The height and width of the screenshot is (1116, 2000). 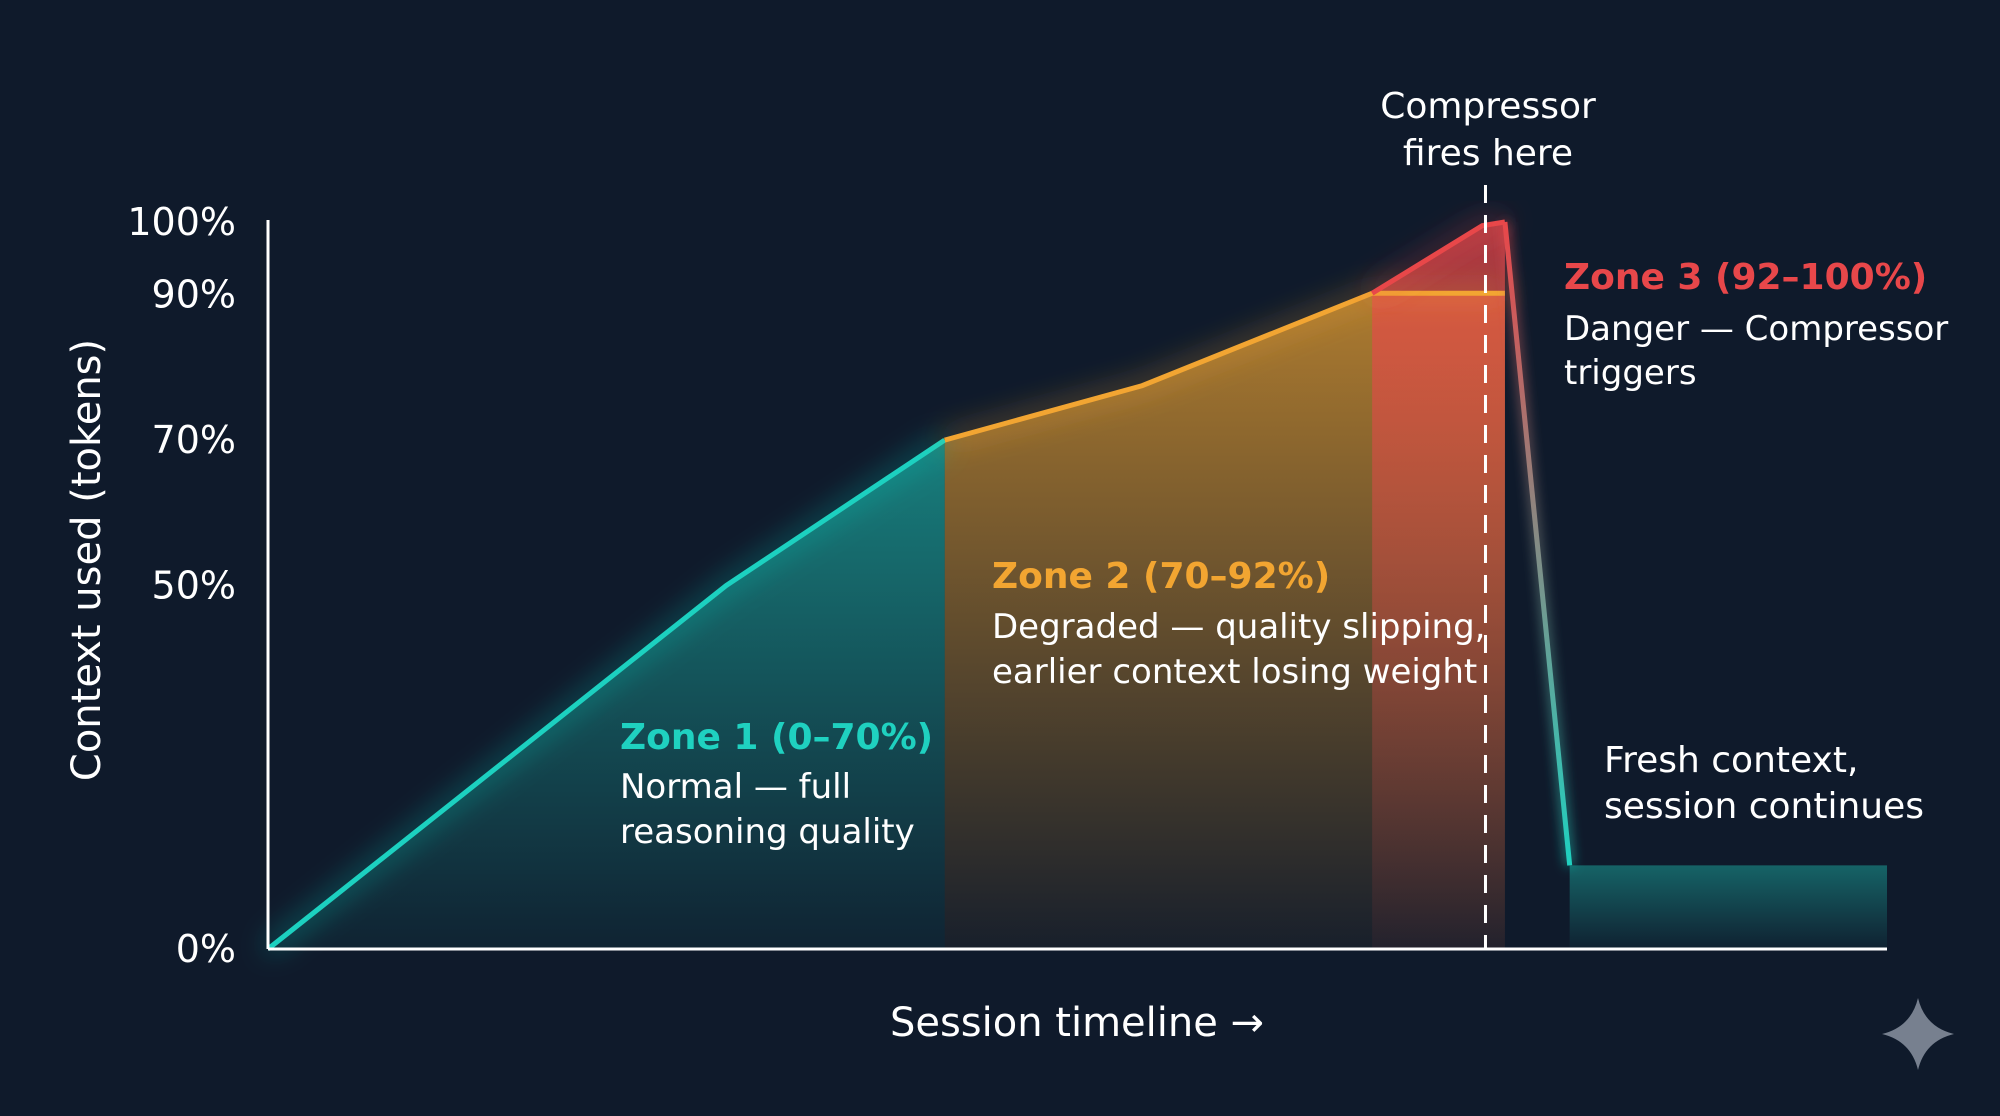 What do you see at coordinates (194, 295) in the screenshot?
I see `y-tick-label: 90%` at bounding box center [194, 295].